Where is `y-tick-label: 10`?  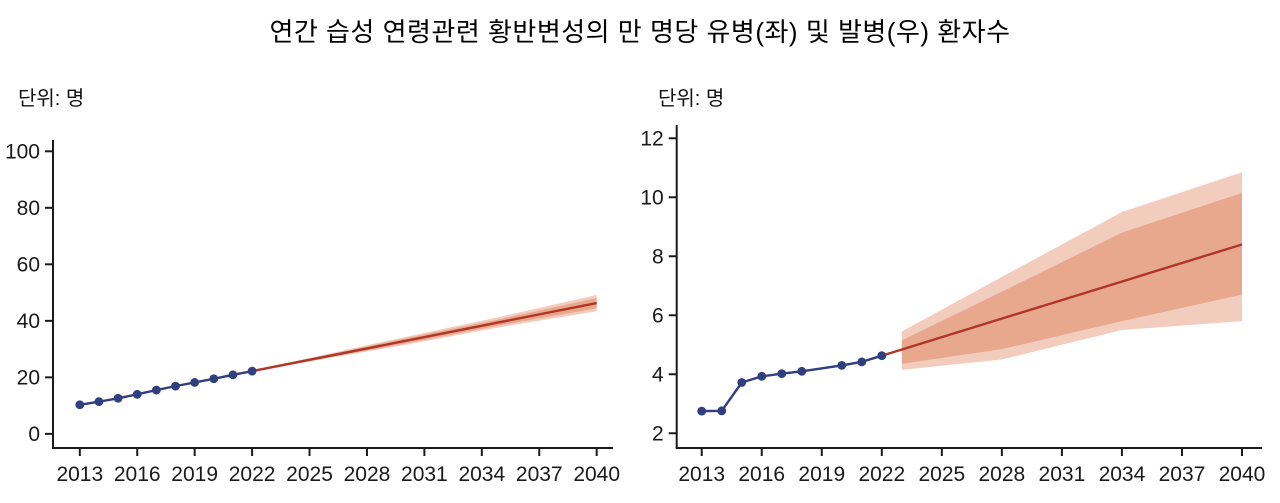
y-tick-label: 10 is located at coordinates (651, 197).